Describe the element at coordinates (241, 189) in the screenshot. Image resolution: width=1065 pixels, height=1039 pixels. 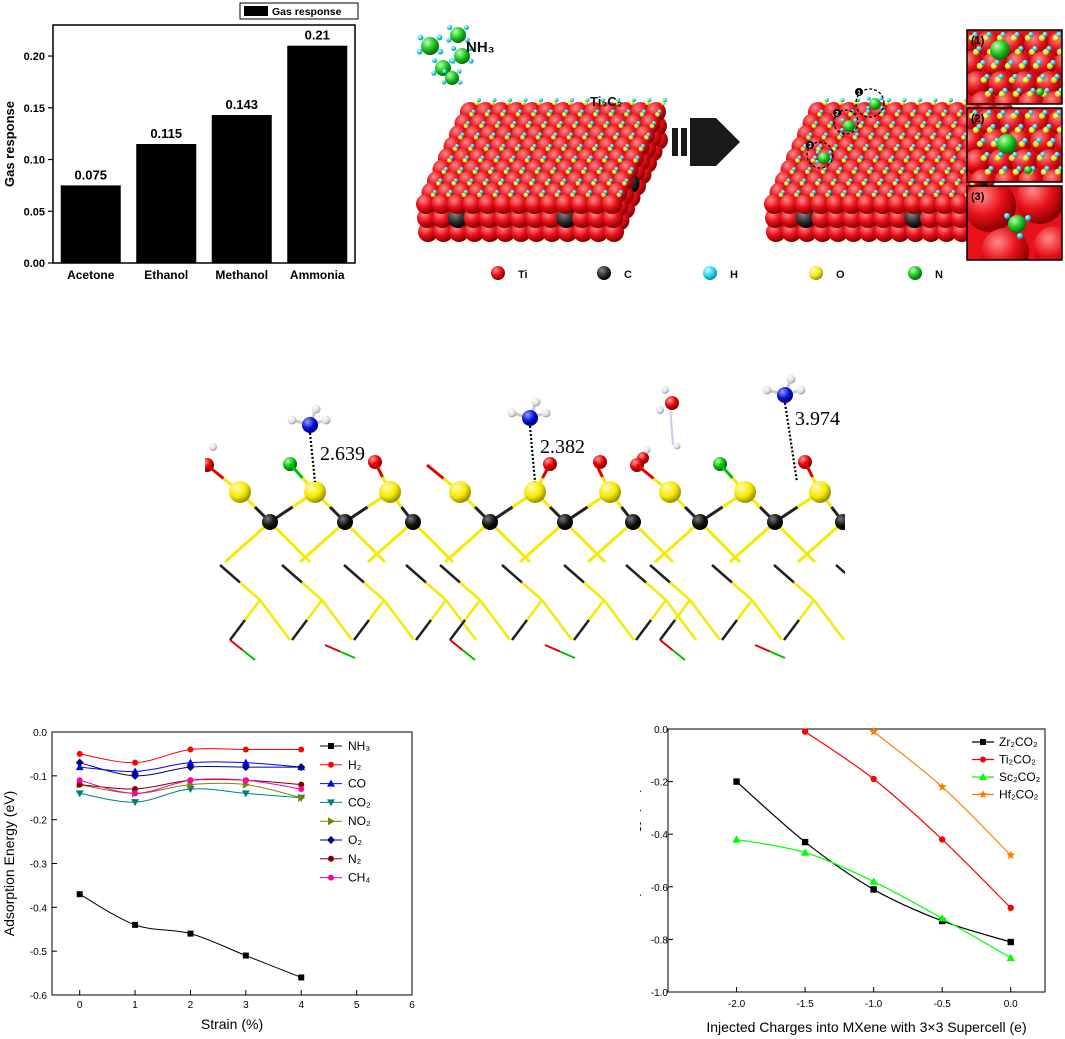
I see `bar-methanol` at that location.